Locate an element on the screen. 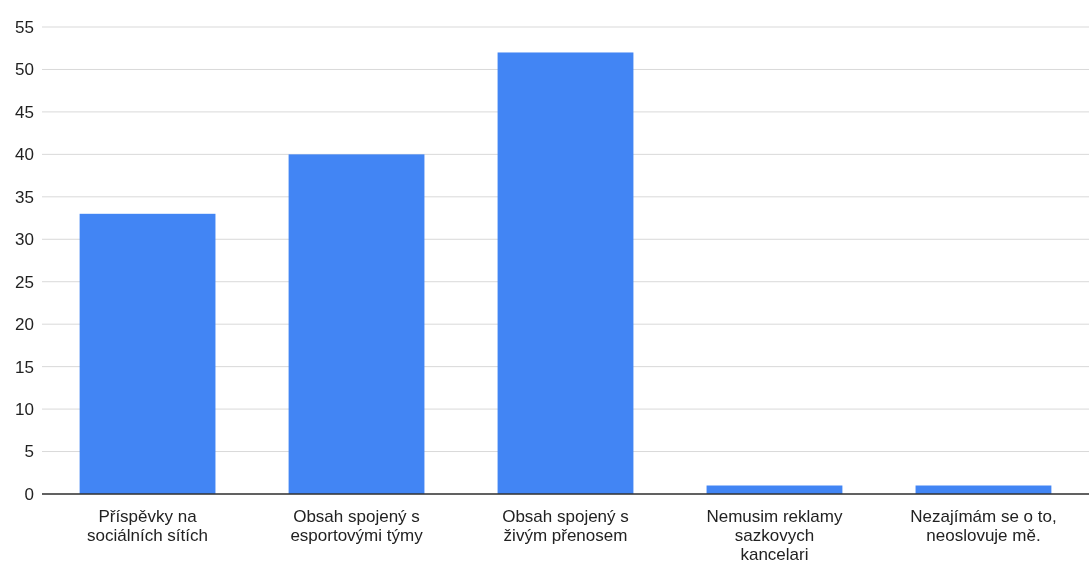  x-tick-label: Obsah spojený s živým přenosem is located at coordinates (565, 526).